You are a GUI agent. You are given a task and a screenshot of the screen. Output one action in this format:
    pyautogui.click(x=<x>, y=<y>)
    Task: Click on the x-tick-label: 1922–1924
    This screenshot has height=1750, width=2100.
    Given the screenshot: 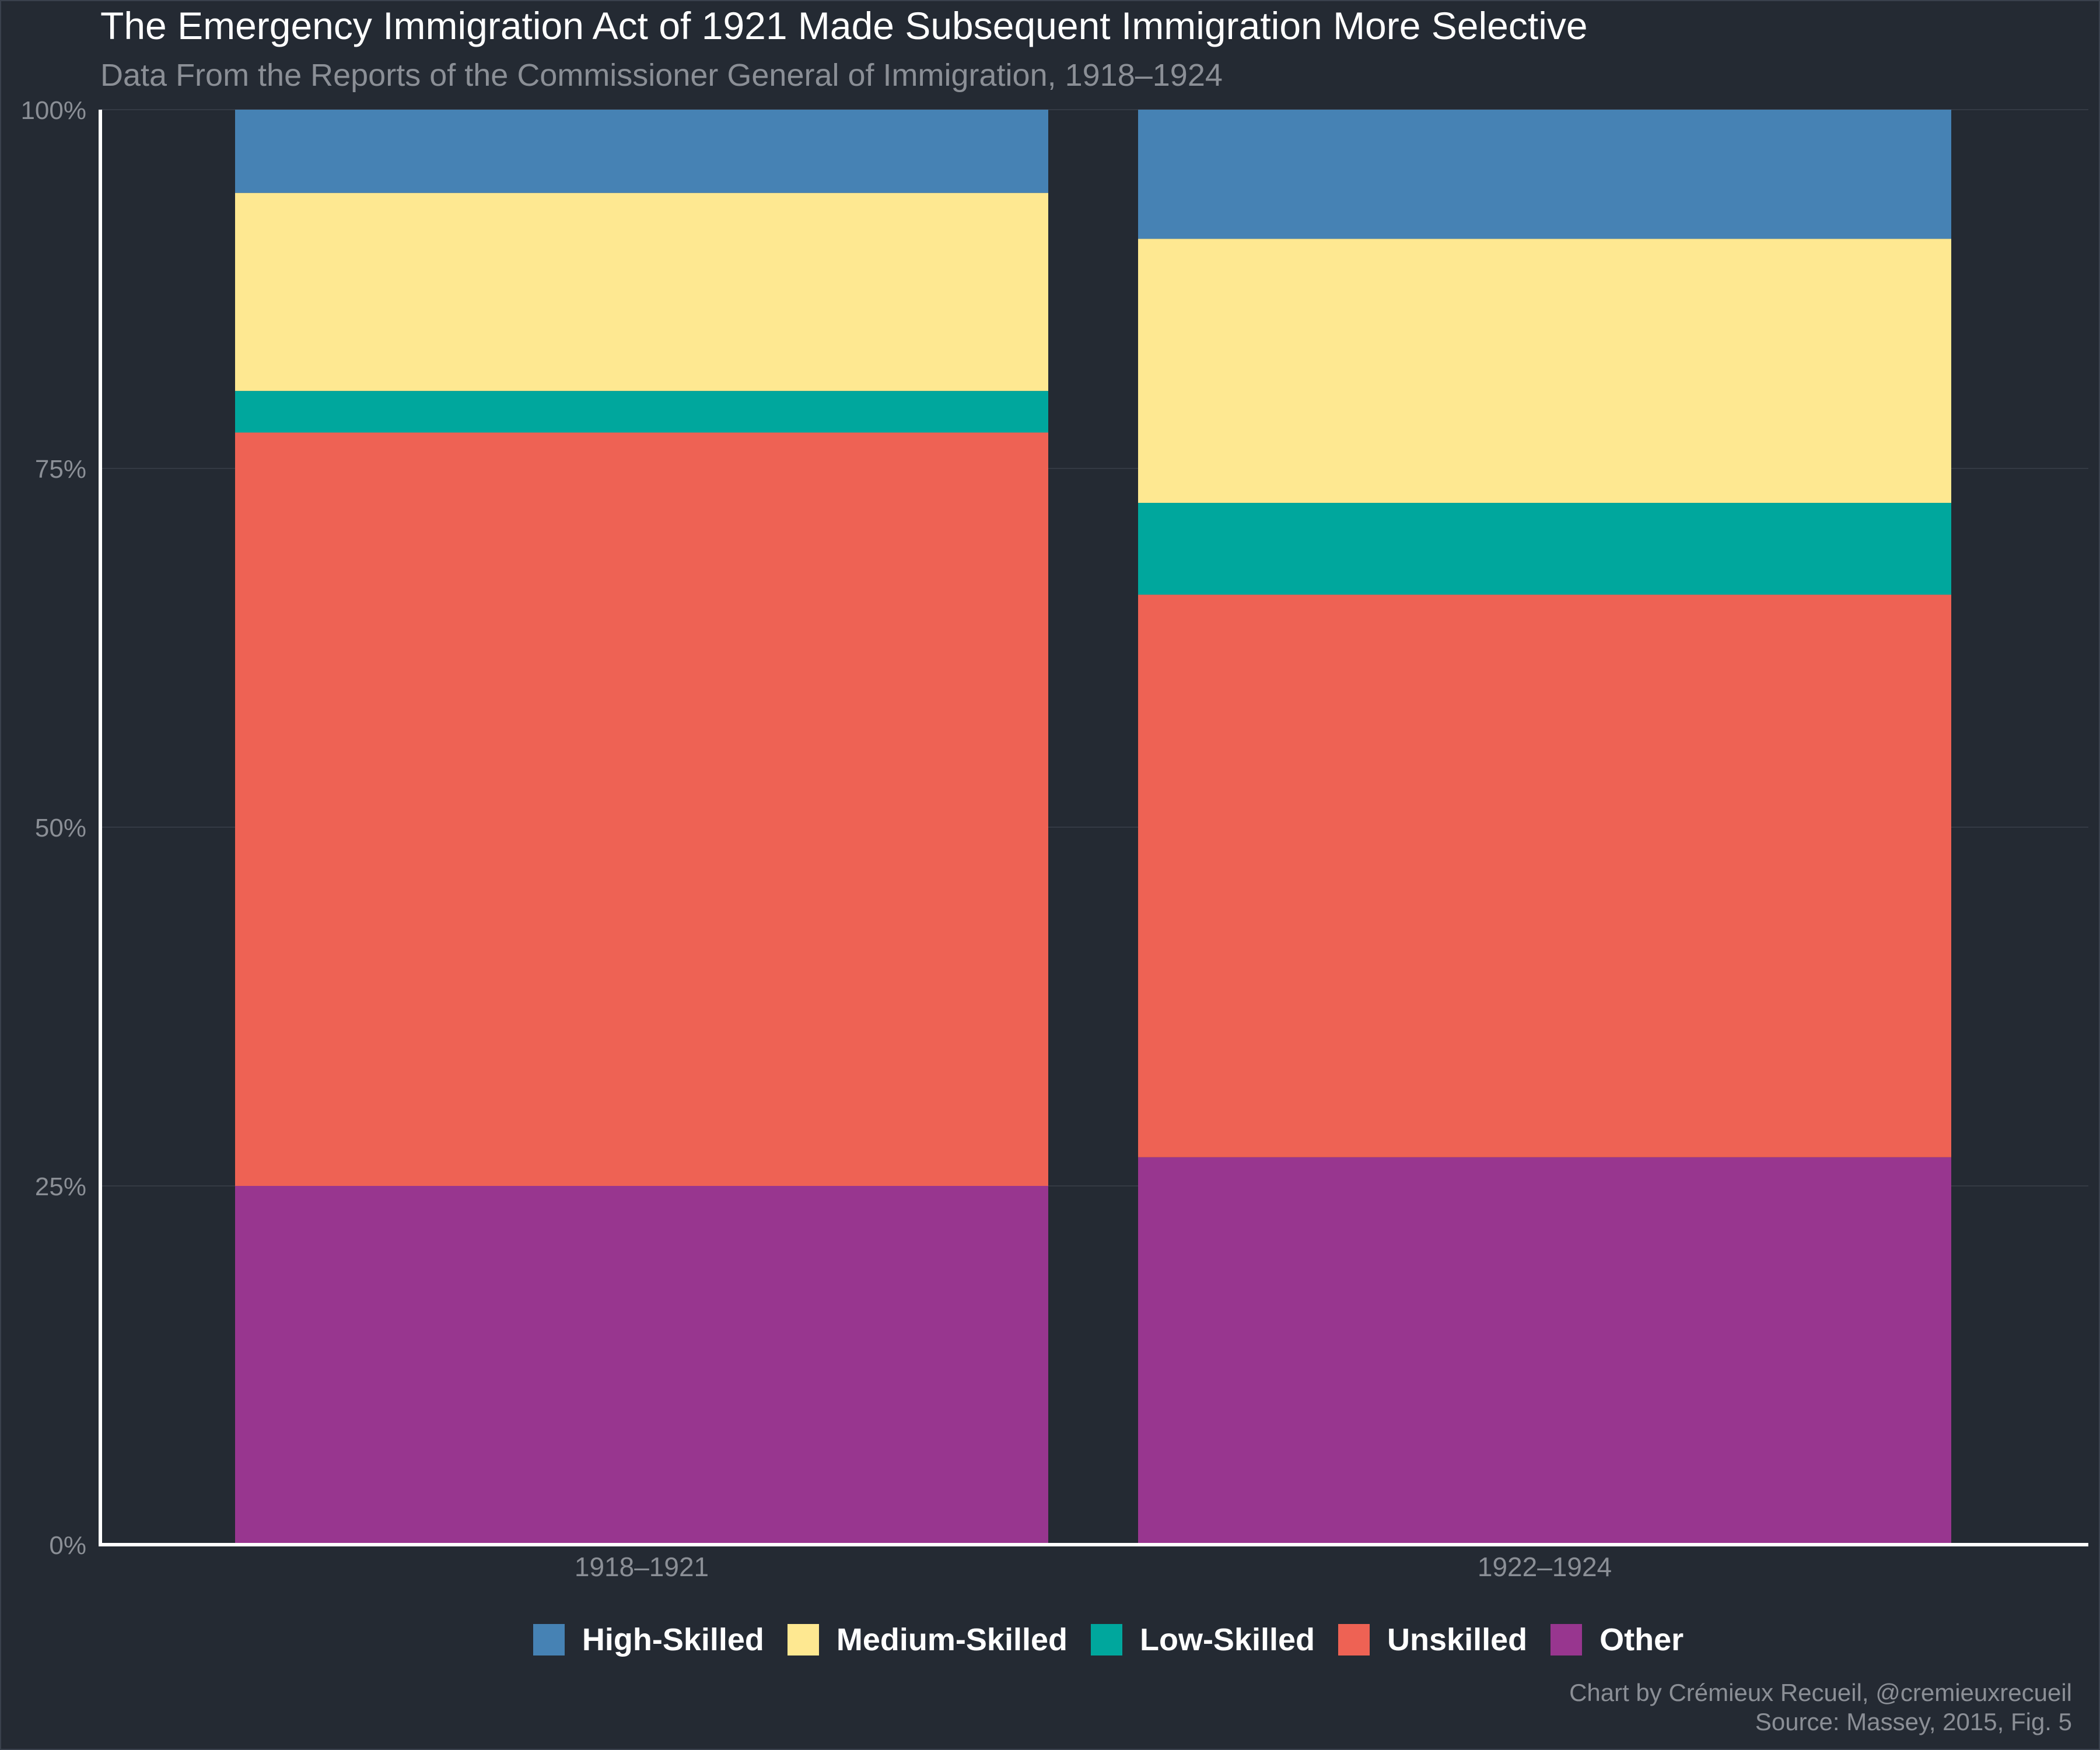 What is the action you would take?
    pyautogui.click(x=1545, y=1567)
    